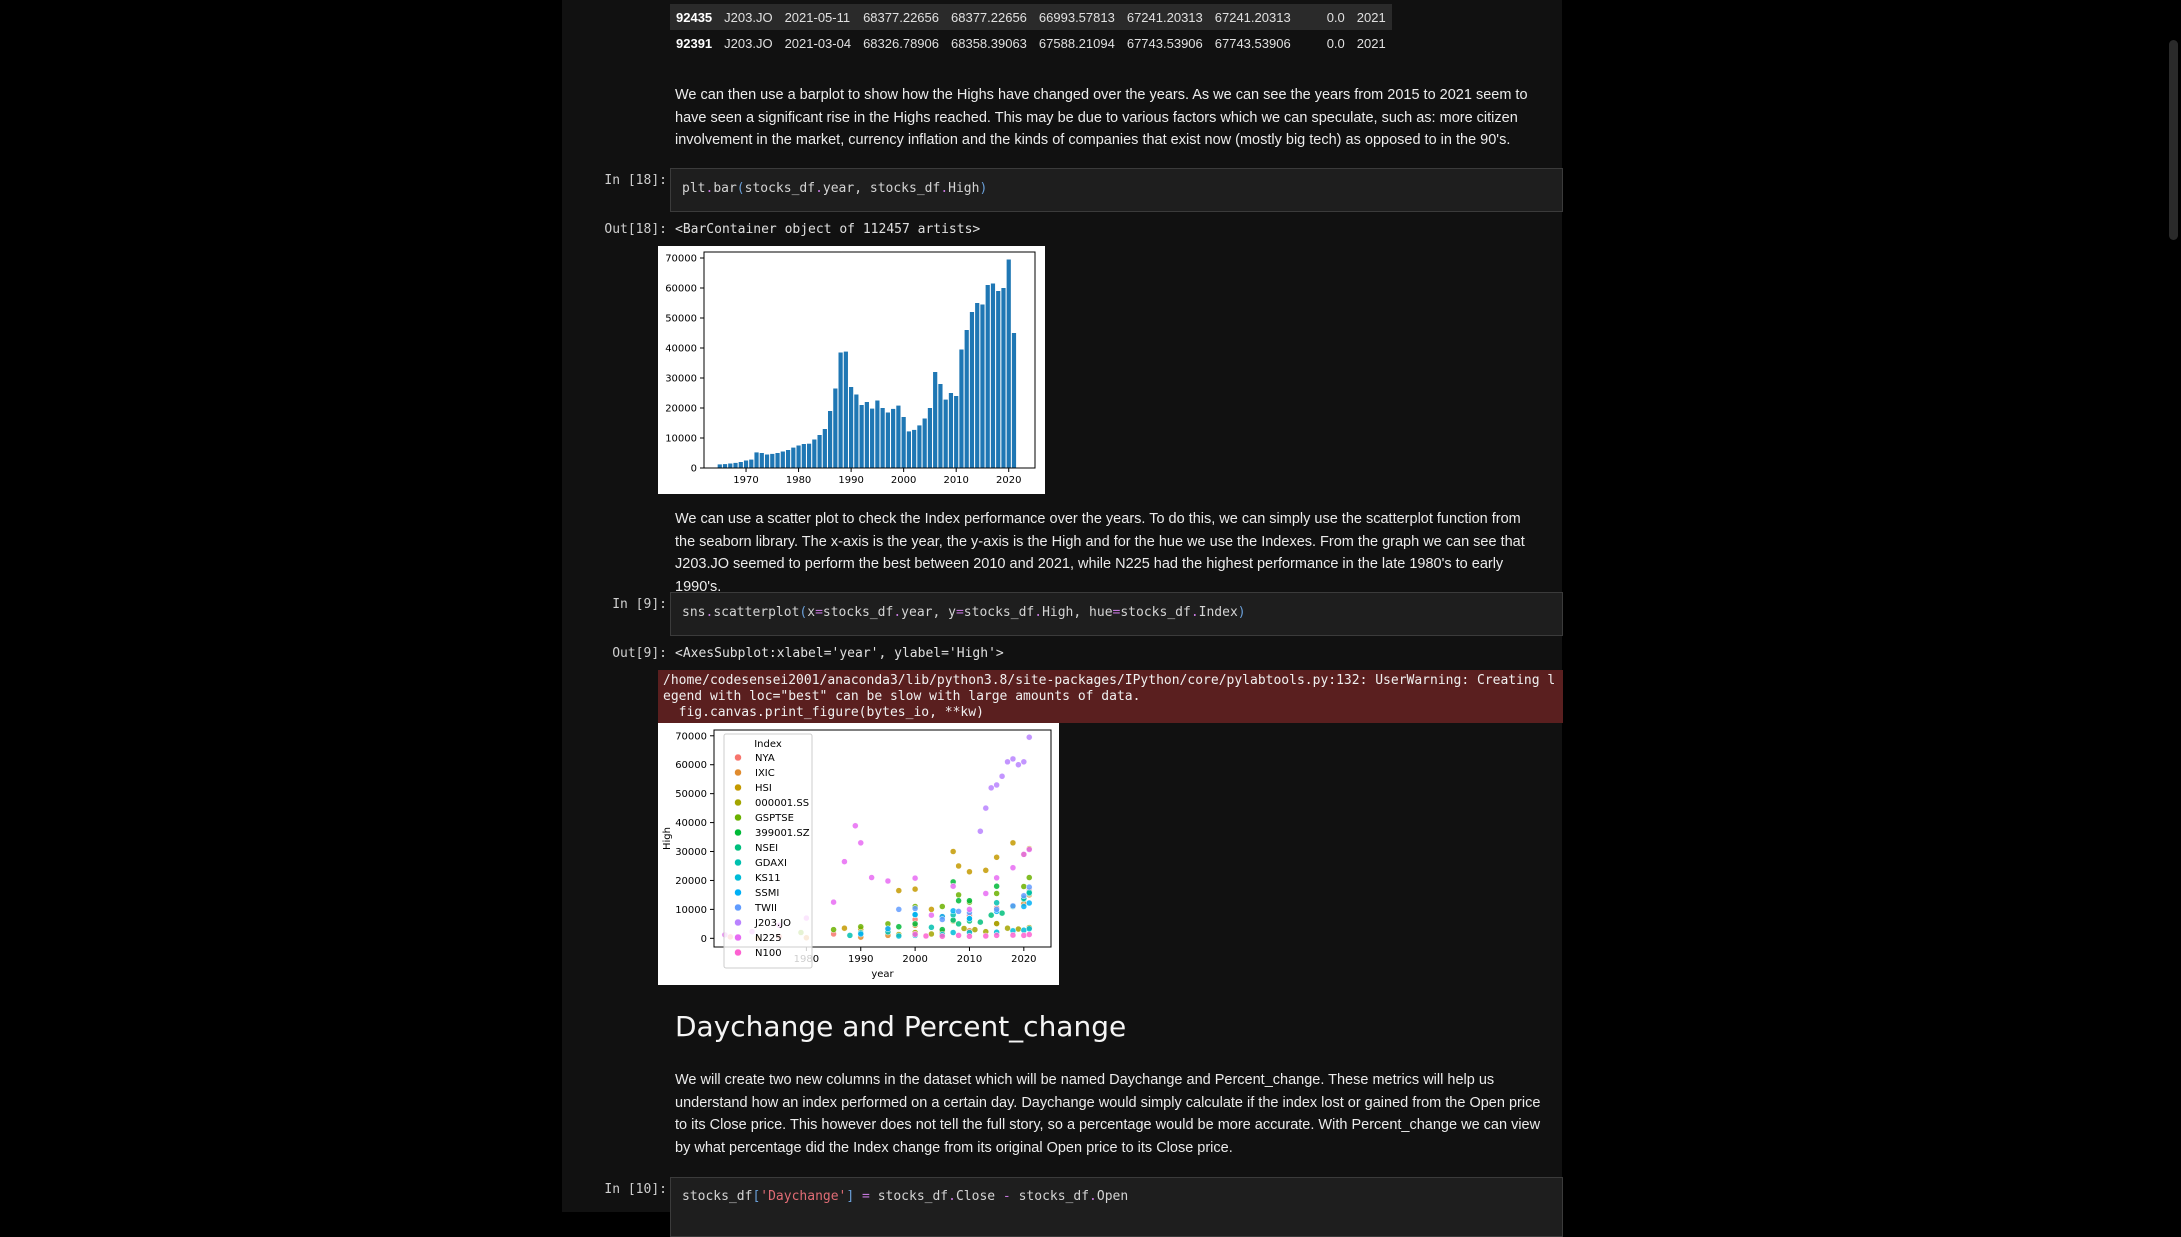  Describe the element at coordinates (765, 758) in the screenshot. I see `legend-label: NYA` at that location.